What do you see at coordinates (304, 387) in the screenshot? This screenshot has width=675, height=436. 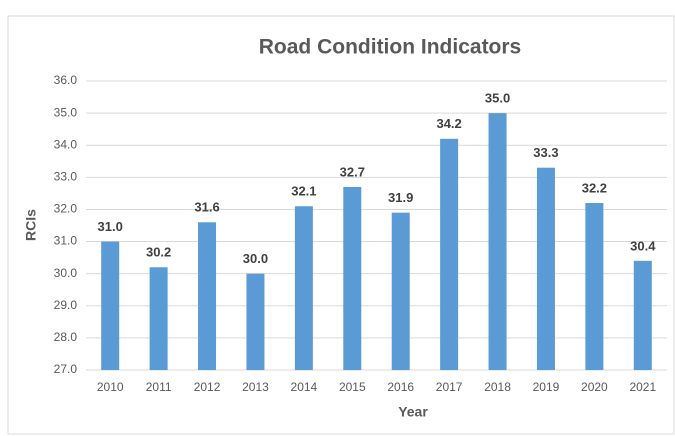 I see `x-tick-label: 2014` at bounding box center [304, 387].